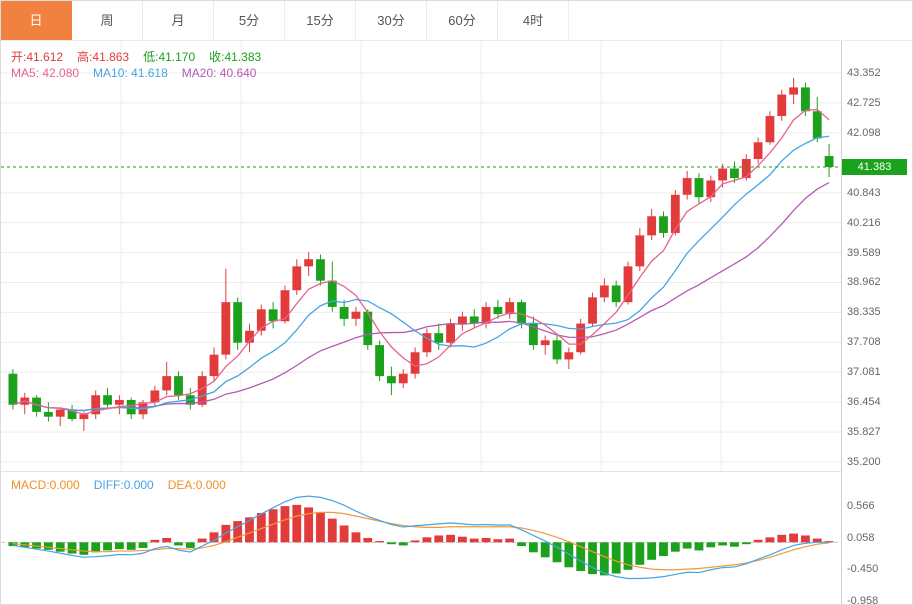 The height and width of the screenshot is (605, 913). What do you see at coordinates (177, 57) in the screenshot?
I see `low-value: 41.170` at bounding box center [177, 57].